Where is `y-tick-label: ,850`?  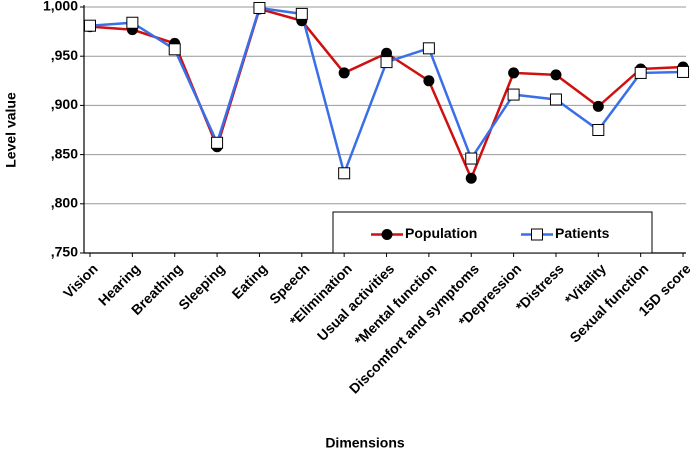 y-tick-label: ,850 is located at coordinates (64, 153).